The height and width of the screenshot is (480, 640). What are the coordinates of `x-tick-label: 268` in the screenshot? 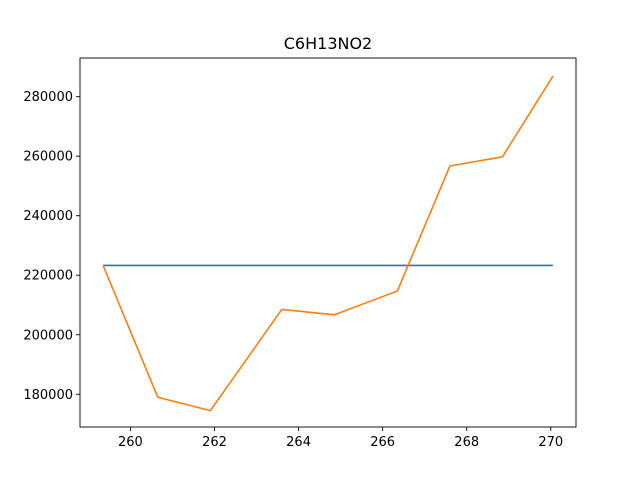 It's located at (466, 442).